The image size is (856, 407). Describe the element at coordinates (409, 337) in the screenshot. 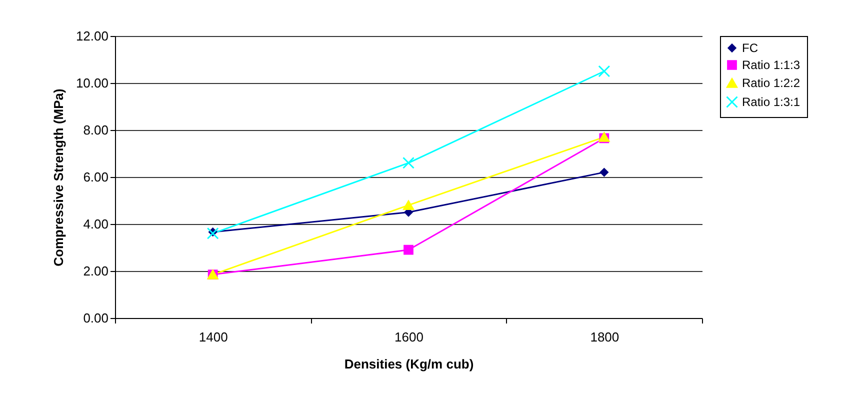

I see `x-tick-label: 1600` at that location.